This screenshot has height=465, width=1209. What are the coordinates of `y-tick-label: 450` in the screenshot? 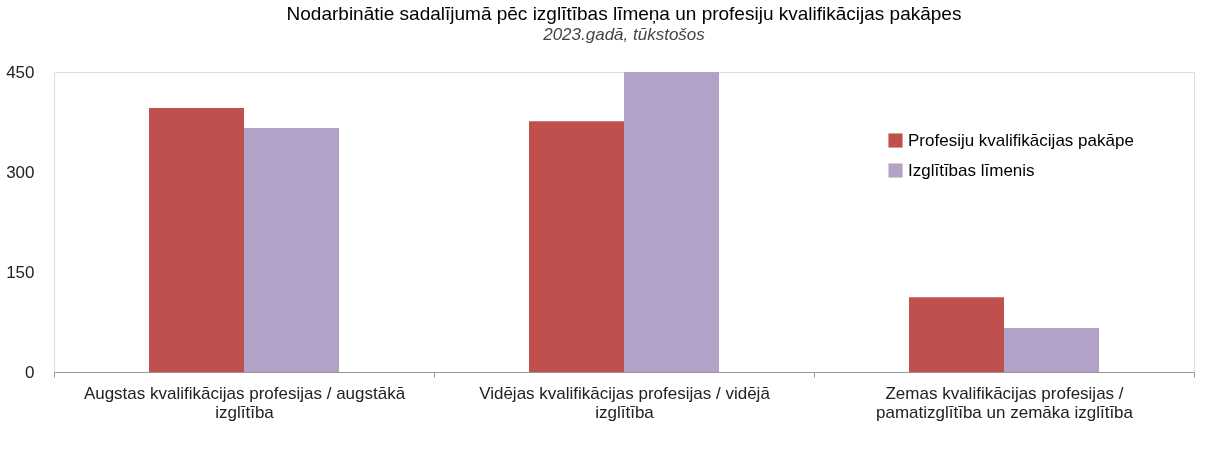 It's located at (20, 72).